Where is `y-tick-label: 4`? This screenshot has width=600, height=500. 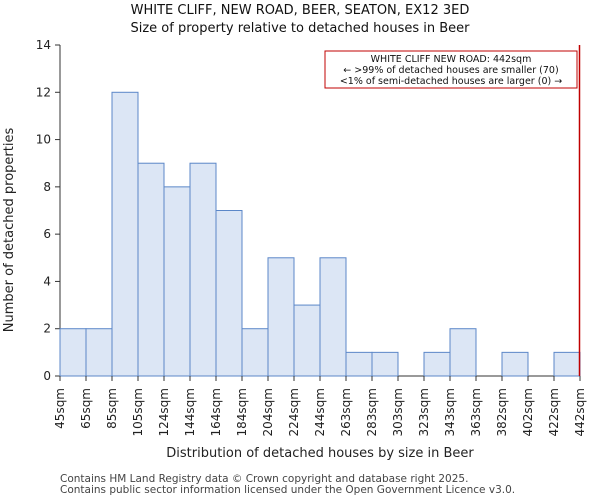
y-tick-label: 4 is located at coordinates (47, 281).